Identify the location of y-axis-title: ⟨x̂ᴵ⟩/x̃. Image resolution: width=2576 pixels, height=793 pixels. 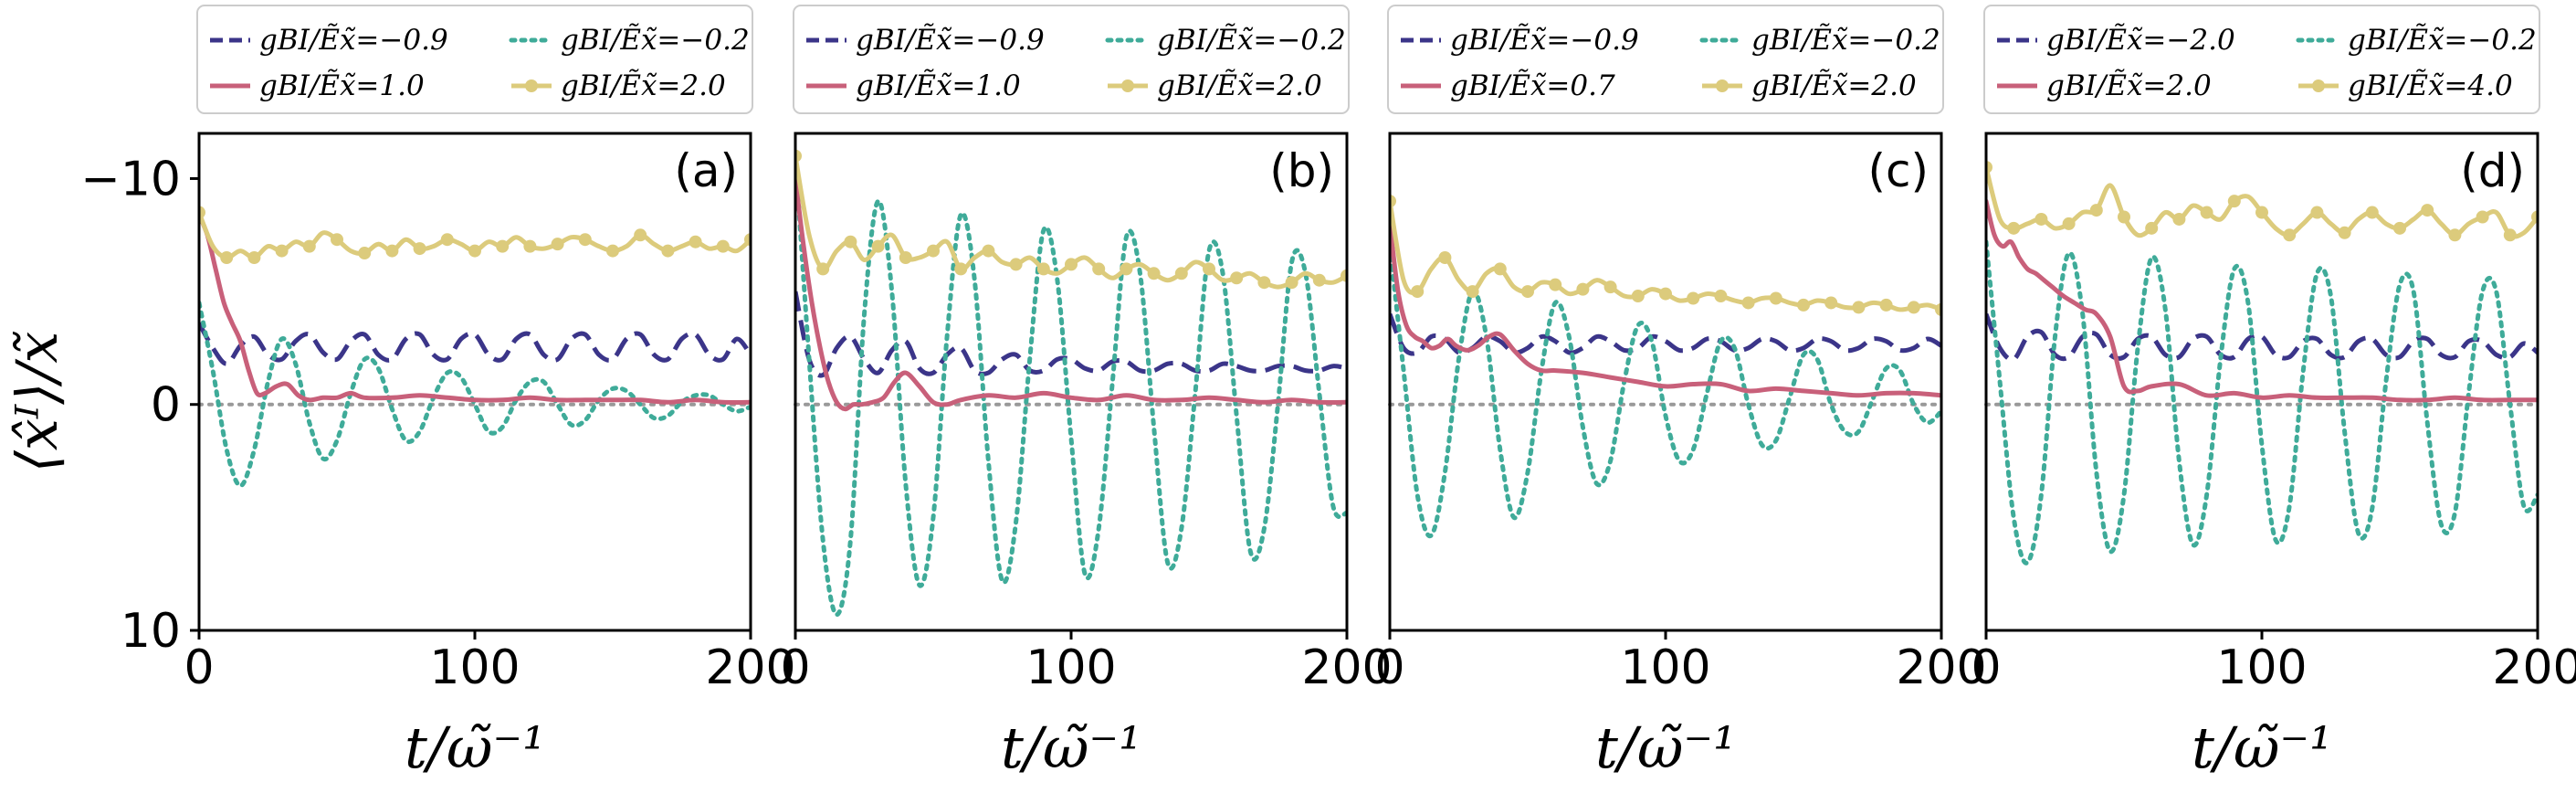
(37, 401).